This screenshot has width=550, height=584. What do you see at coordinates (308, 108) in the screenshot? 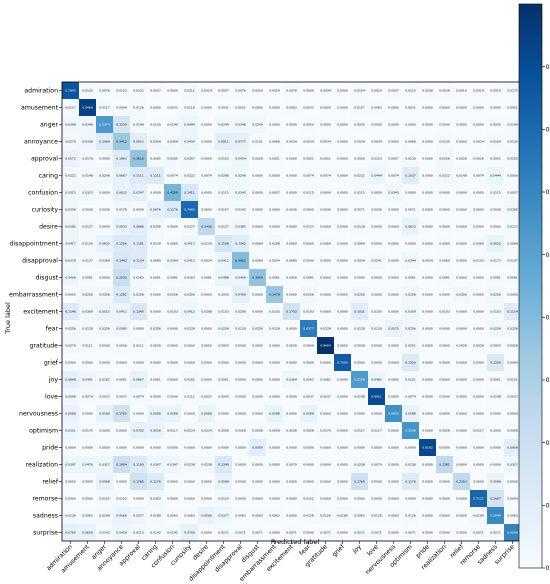
I see `cell-value-label: 0.0031` at bounding box center [308, 108].